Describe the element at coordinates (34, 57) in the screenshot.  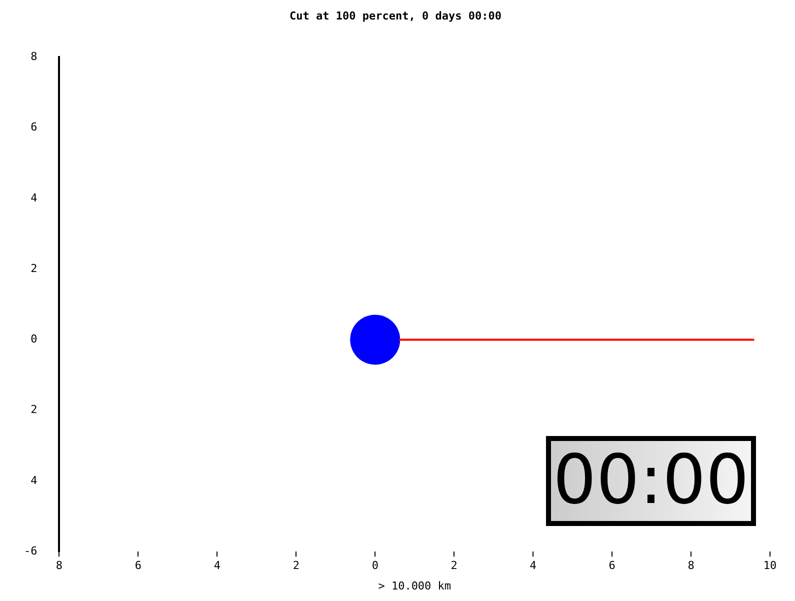
I see `y-tick-label: 8` at that location.